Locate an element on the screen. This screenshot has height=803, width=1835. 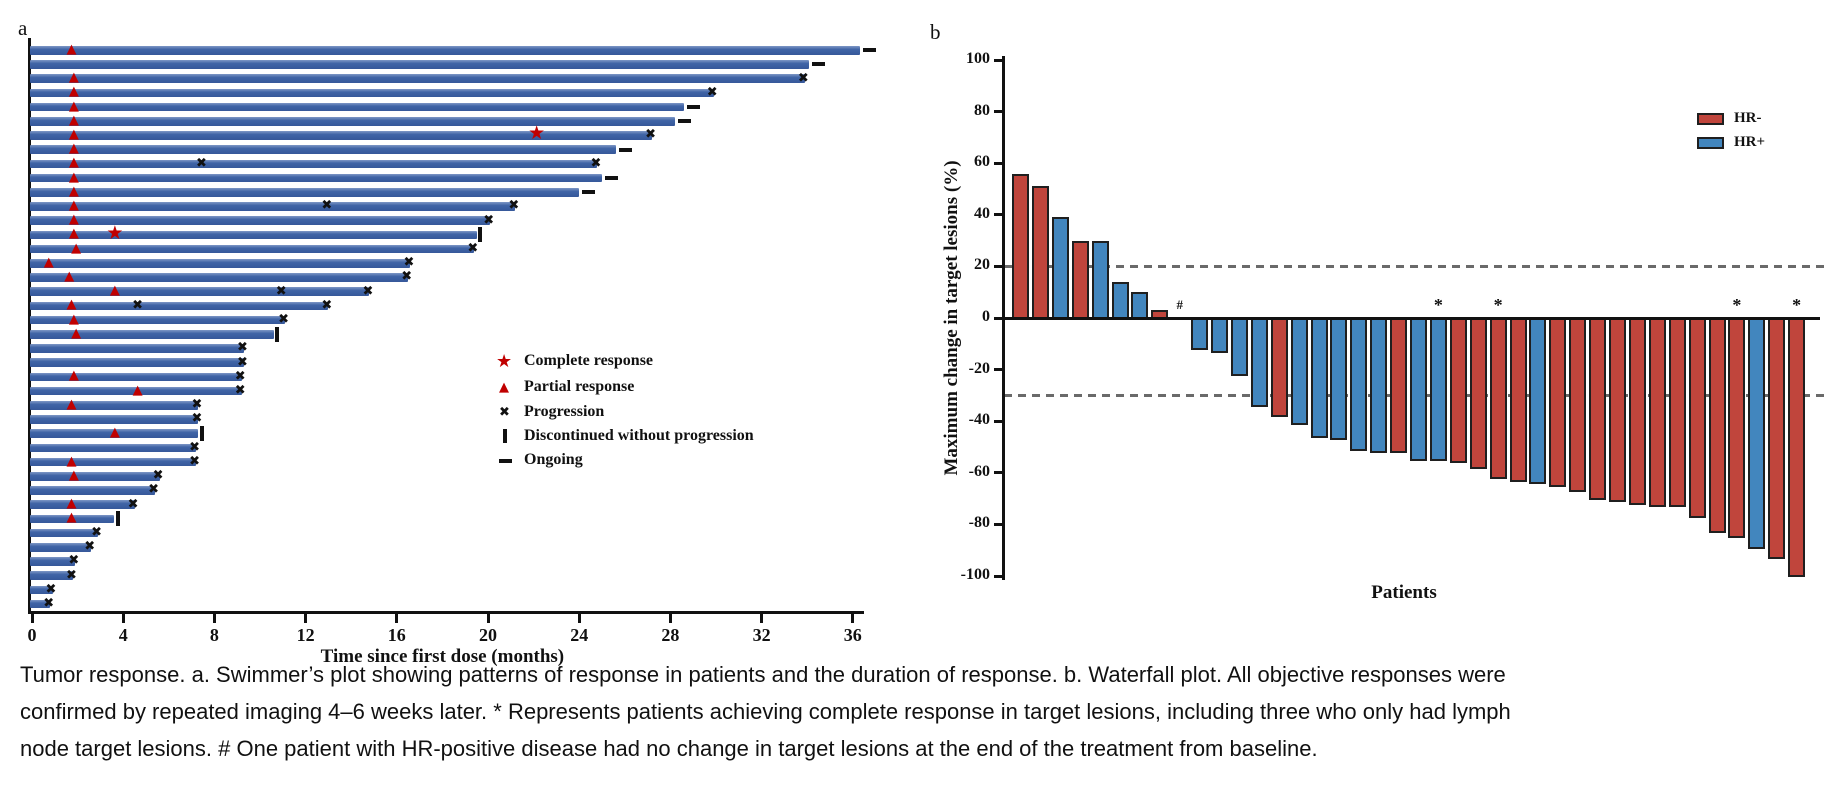
waterfall-y-tick-label: 100 is located at coordinates (978, 58).